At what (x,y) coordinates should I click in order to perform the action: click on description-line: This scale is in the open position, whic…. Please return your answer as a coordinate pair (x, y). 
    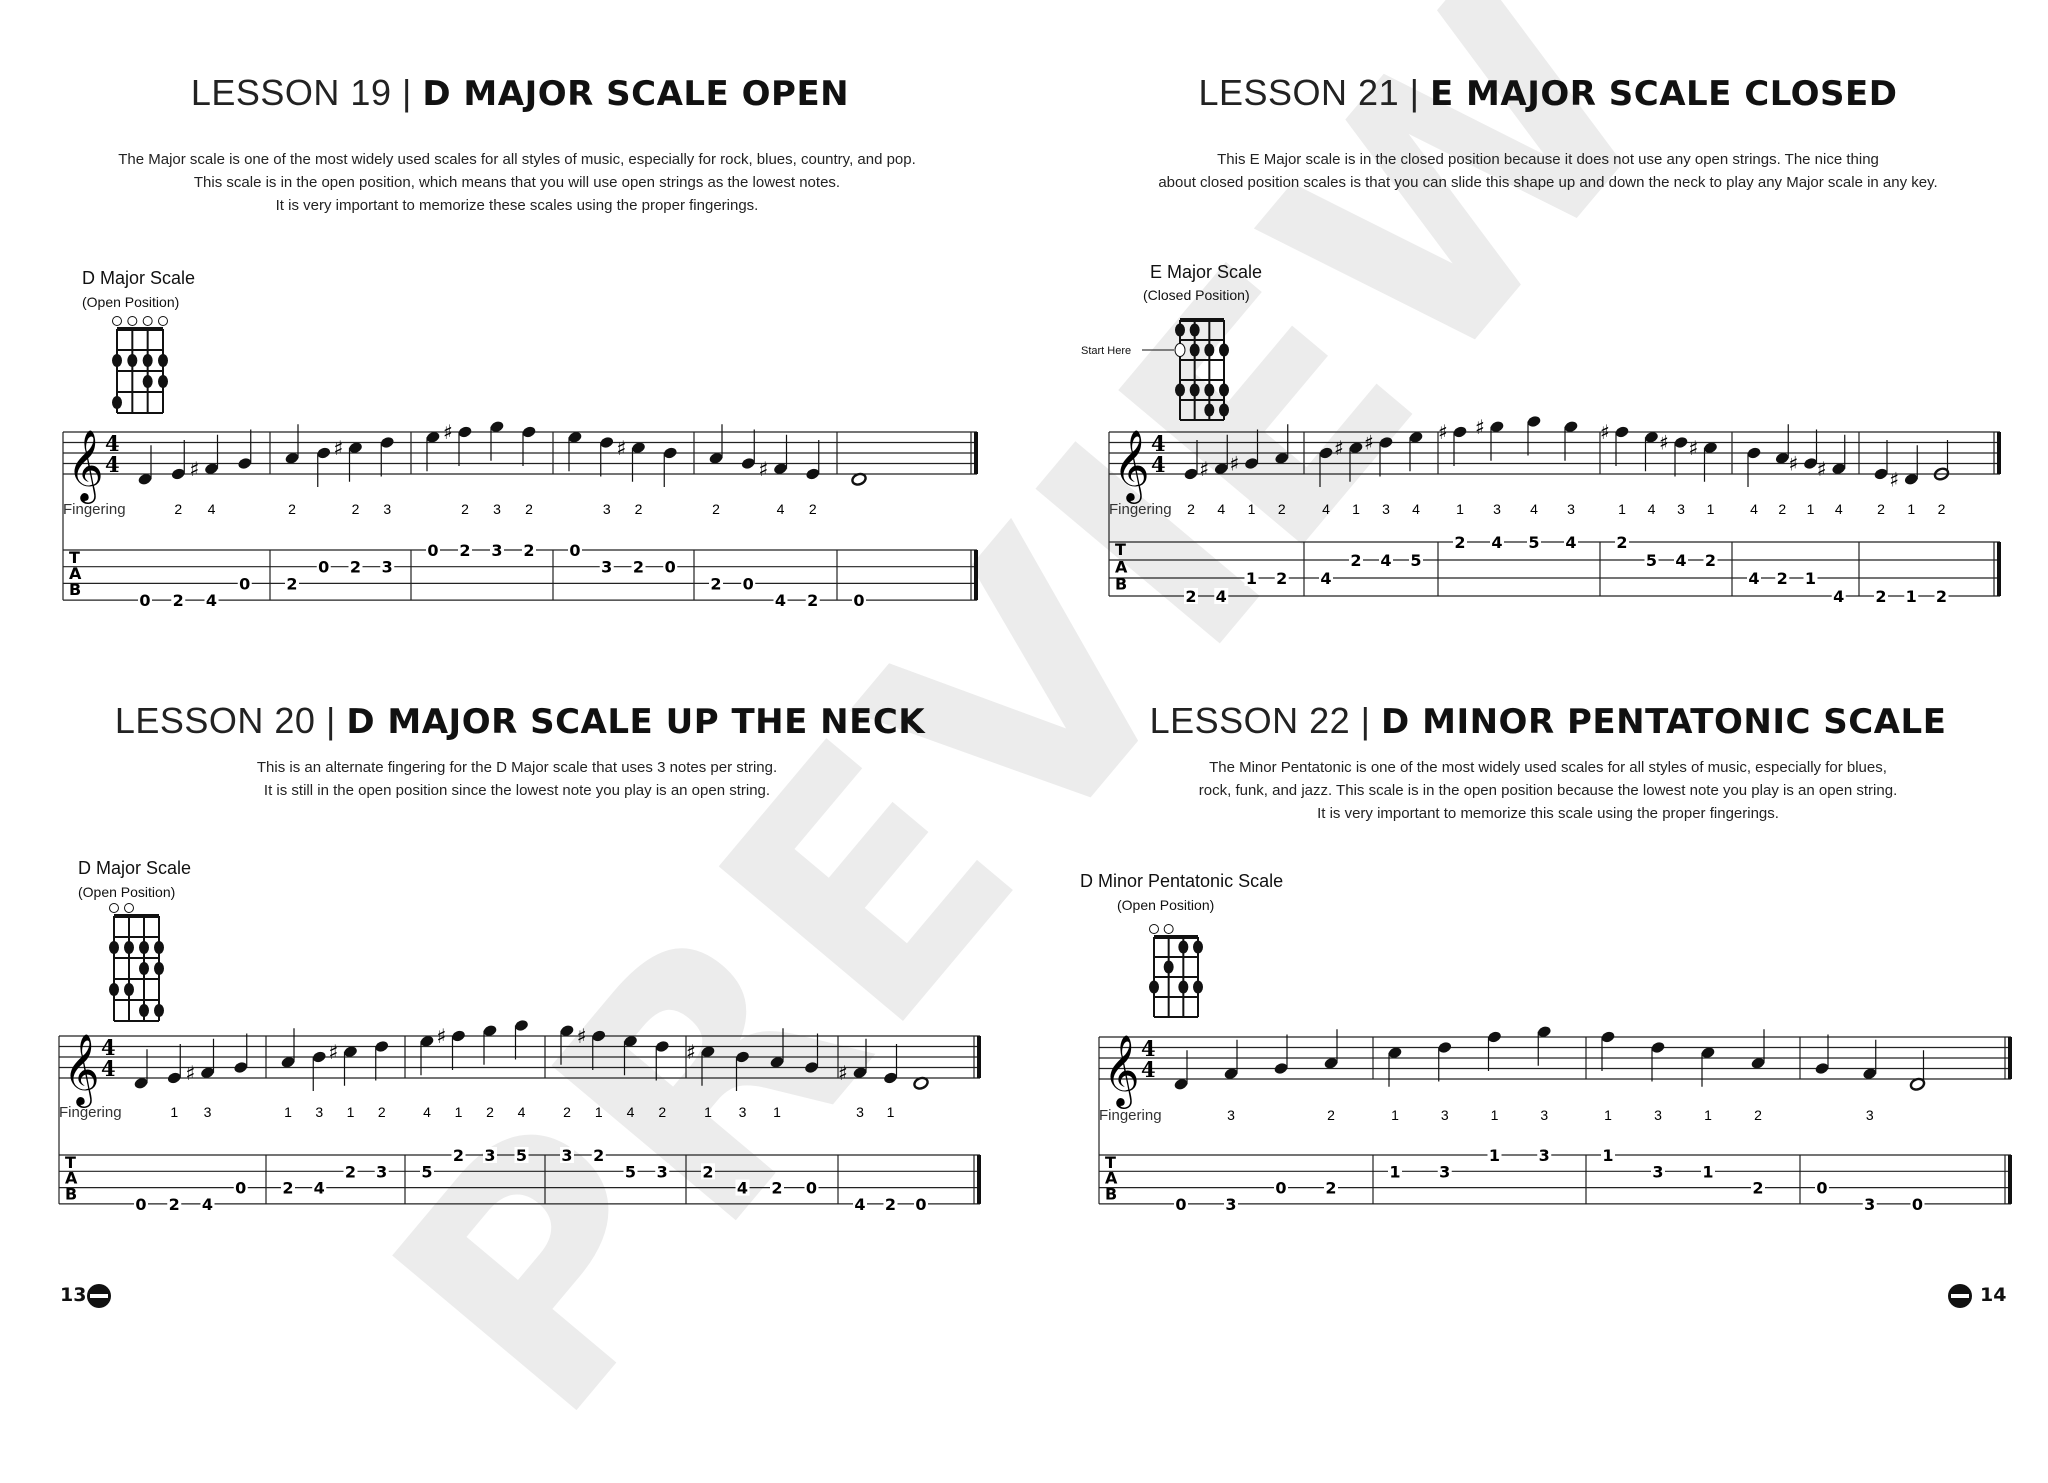
    Looking at the image, I should click on (517, 182).